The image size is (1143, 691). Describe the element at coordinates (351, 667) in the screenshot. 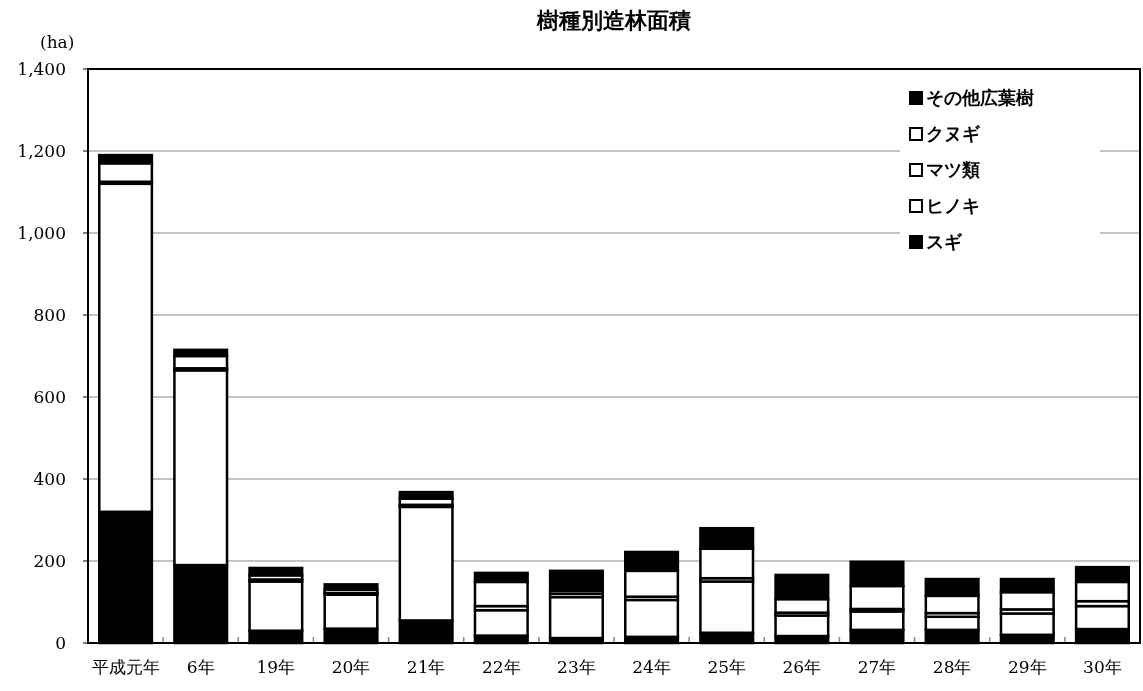

I see `x-tick-label: 20年` at that location.